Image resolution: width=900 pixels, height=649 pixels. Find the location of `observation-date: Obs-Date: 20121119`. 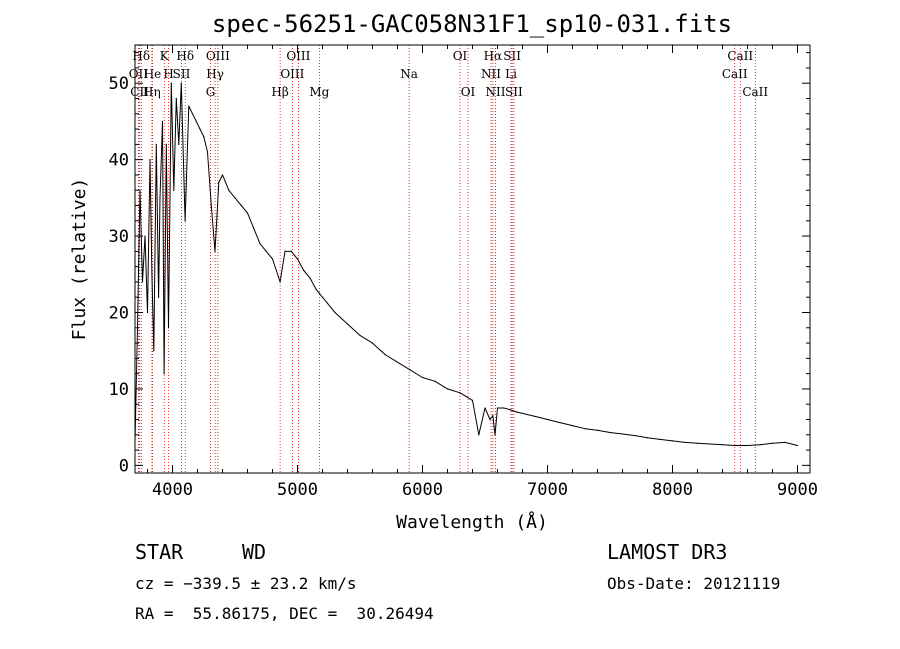

observation-date: Obs-Date: 20121119 is located at coordinates (694, 583).